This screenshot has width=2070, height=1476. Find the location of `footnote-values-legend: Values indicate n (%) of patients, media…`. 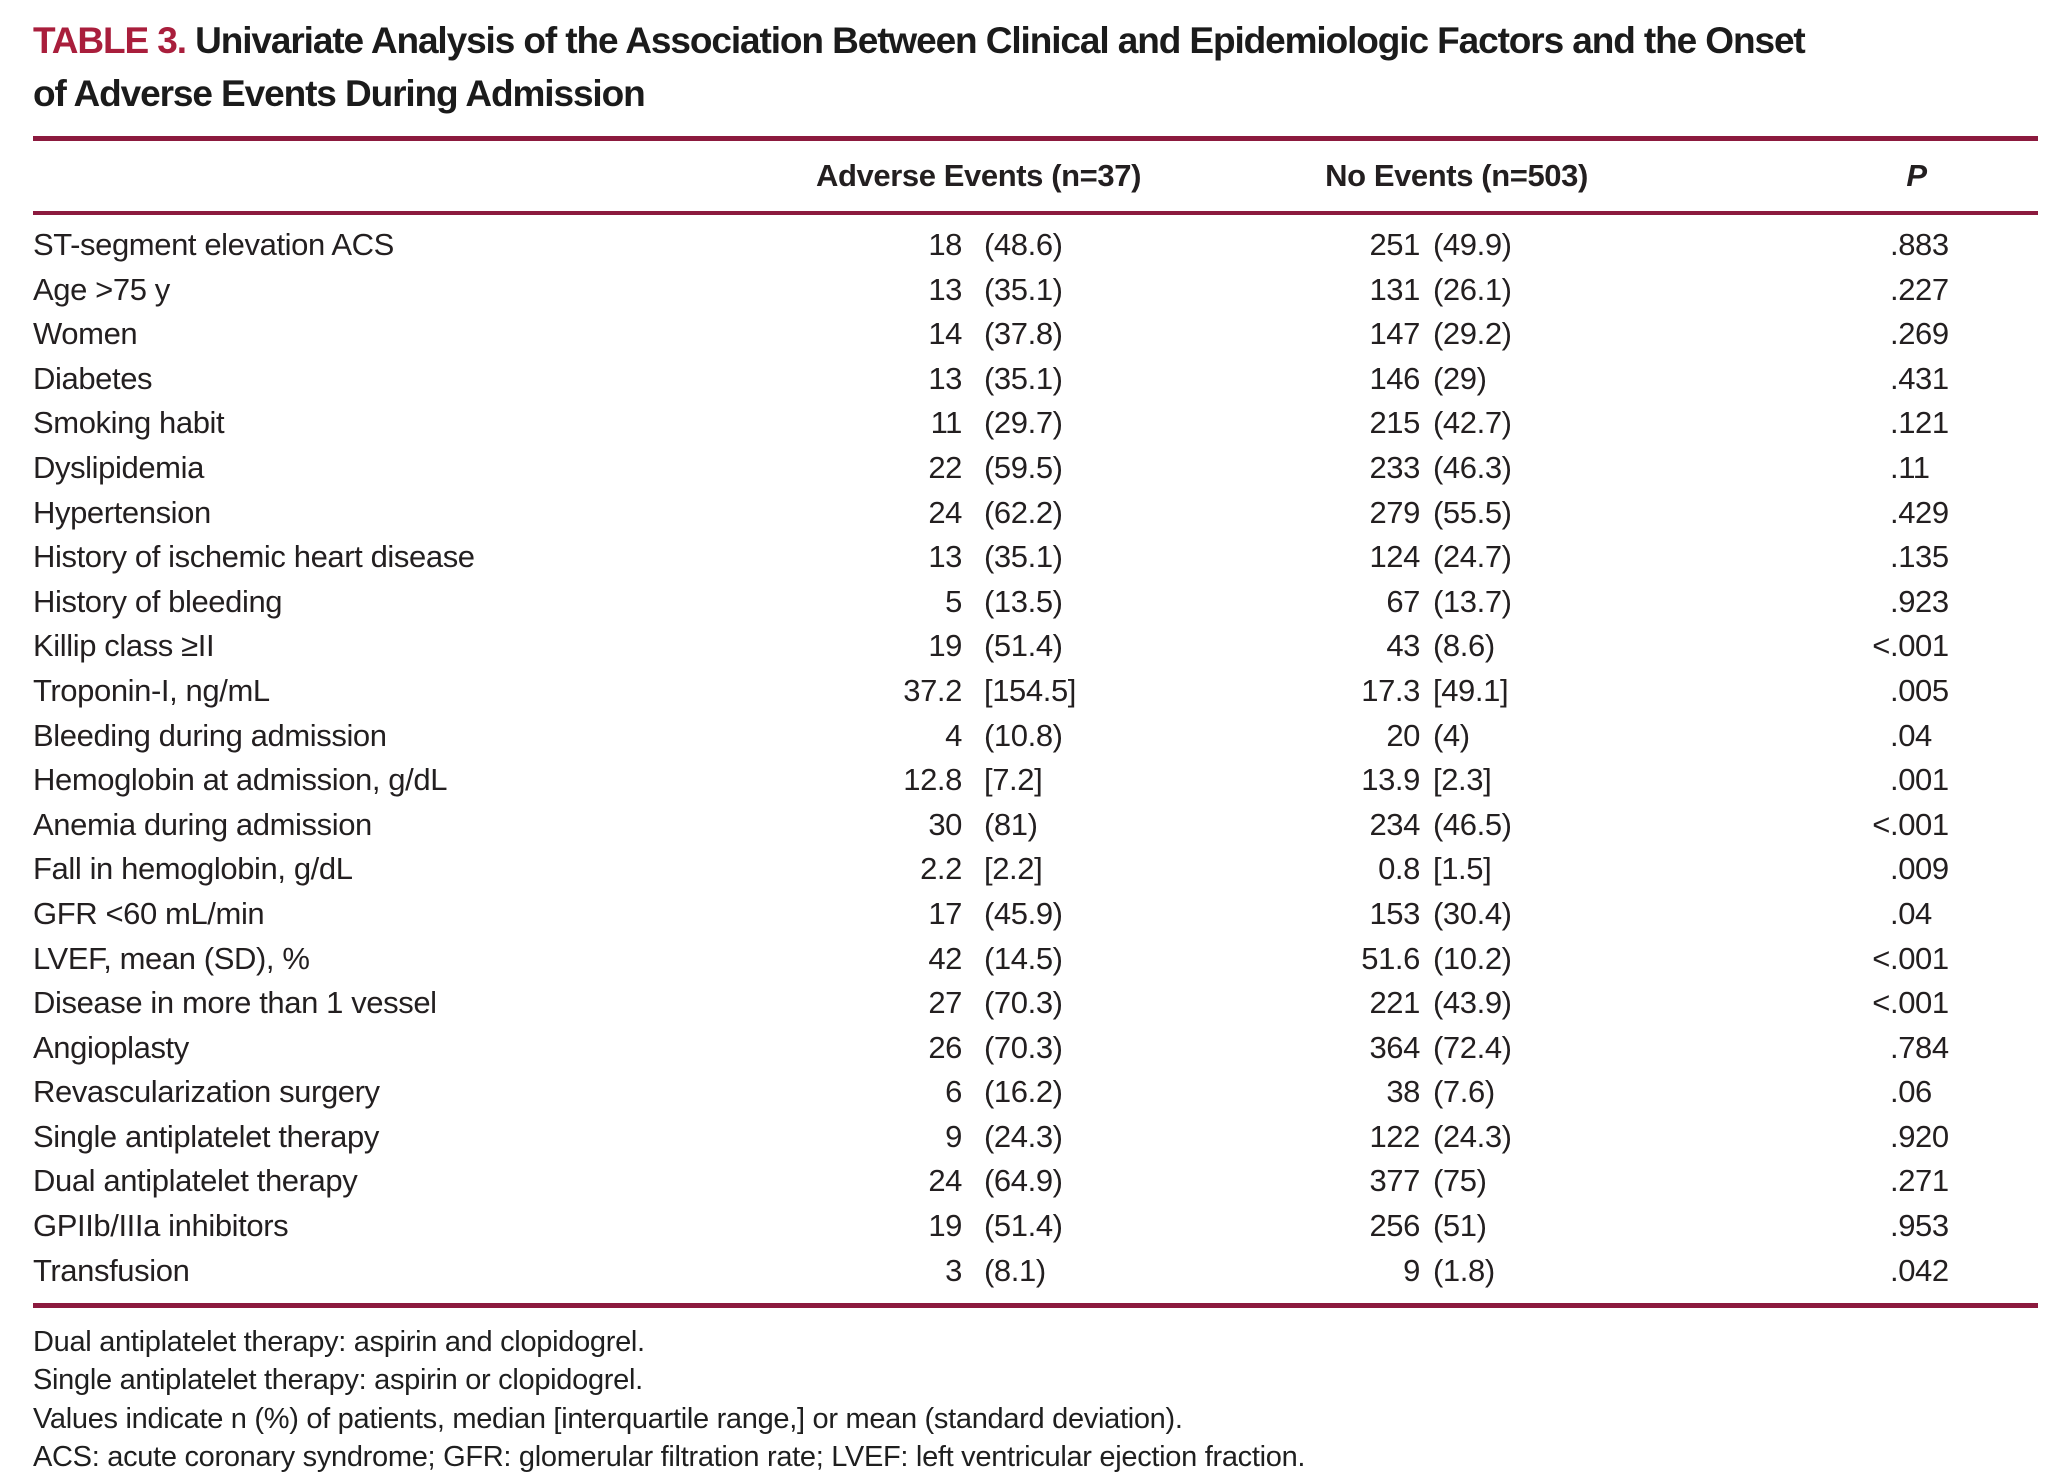

footnote-values-legend: Values indicate n (%) of patients, media… is located at coordinates (608, 1418).